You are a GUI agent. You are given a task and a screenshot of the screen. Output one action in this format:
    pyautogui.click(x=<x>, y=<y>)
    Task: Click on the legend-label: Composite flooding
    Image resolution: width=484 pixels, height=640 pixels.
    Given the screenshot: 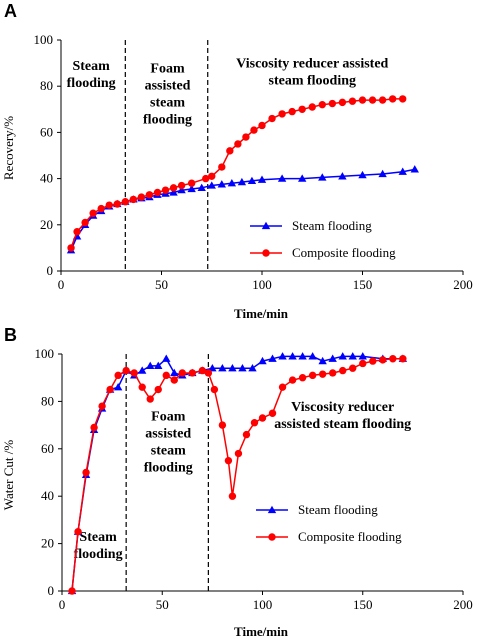 What is the action you would take?
    pyautogui.click(x=344, y=252)
    